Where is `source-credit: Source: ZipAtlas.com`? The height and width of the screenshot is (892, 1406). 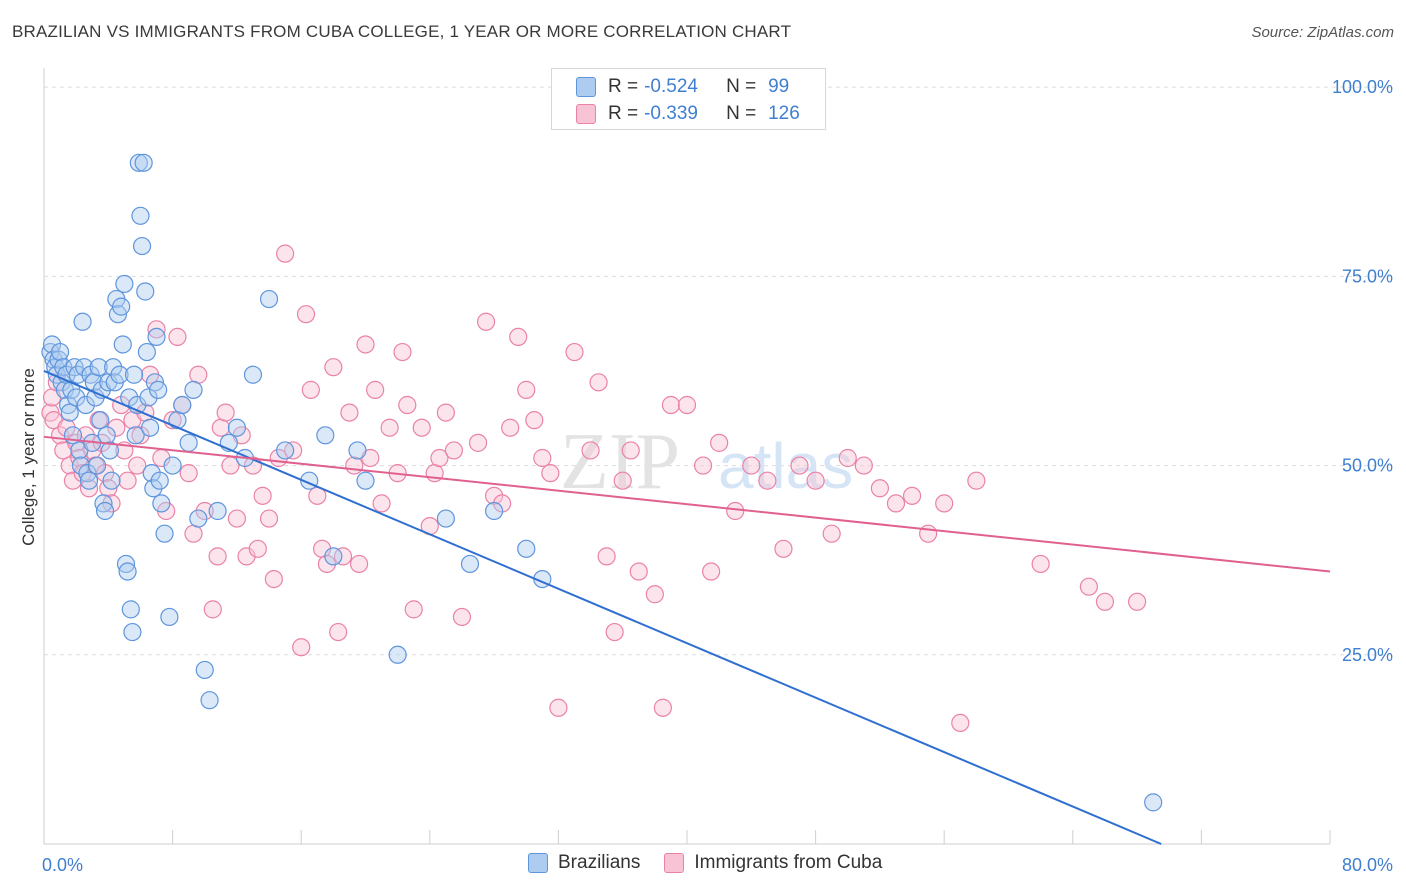 source-credit: Source: ZipAtlas.com is located at coordinates (1322, 32).